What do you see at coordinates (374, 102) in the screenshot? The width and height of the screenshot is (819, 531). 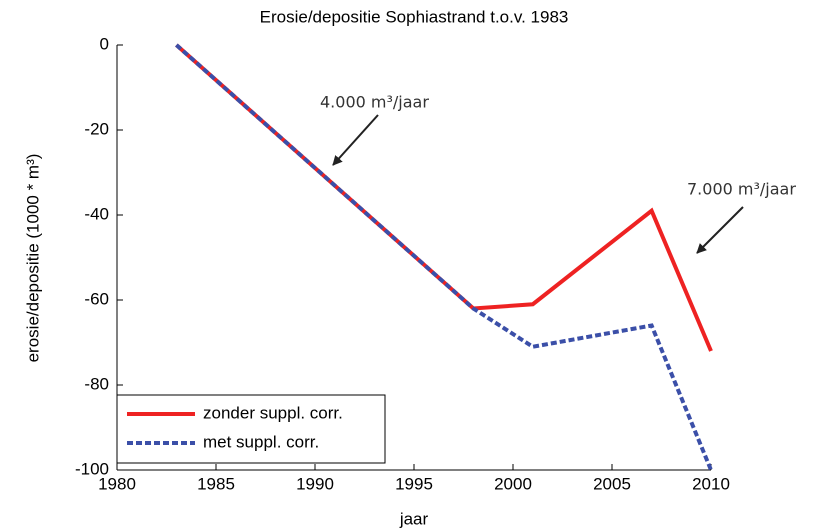 I see `annotation: 4.000 m³/jaar` at bounding box center [374, 102].